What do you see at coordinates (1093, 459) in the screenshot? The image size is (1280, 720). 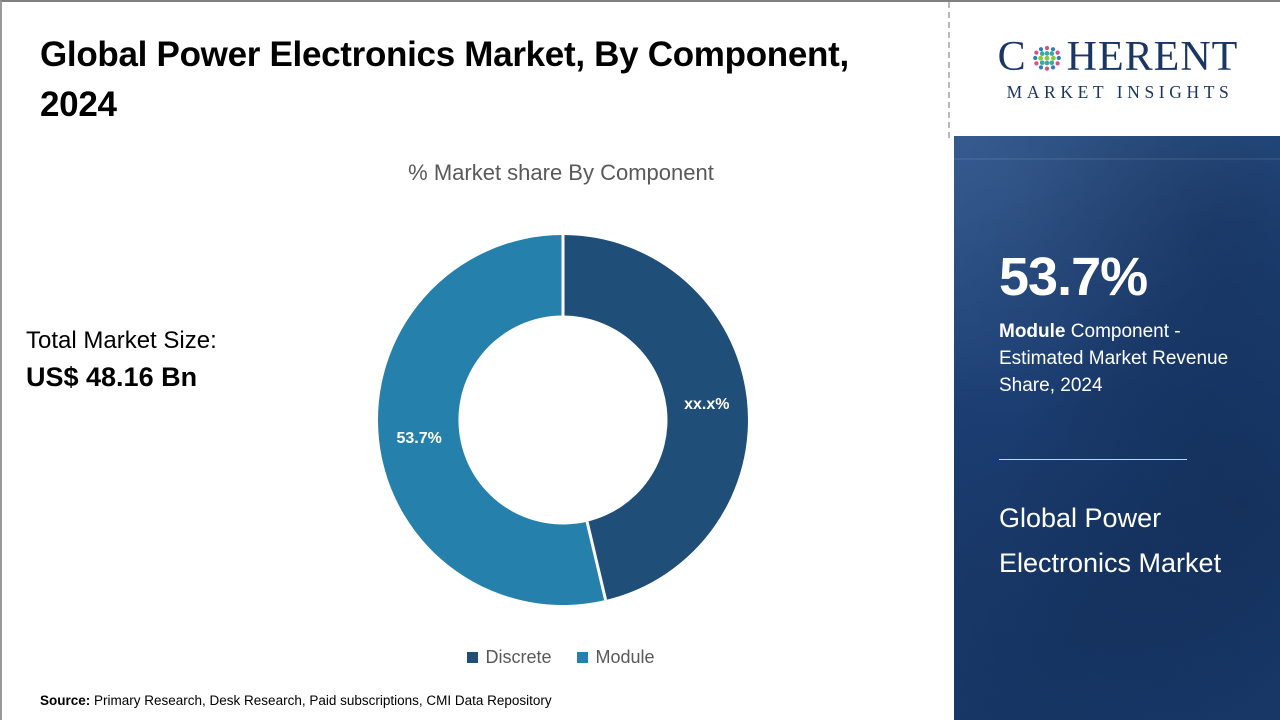 I see `stat-panel-divider` at bounding box center [1093, 459].